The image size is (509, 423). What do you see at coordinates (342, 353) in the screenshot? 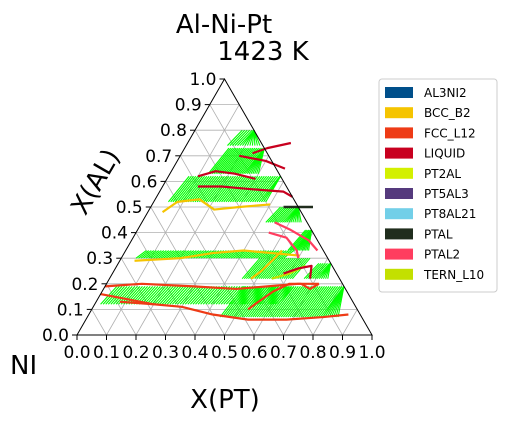
I see `x-tick-label: 0.9` at bounding box center [342, 353].